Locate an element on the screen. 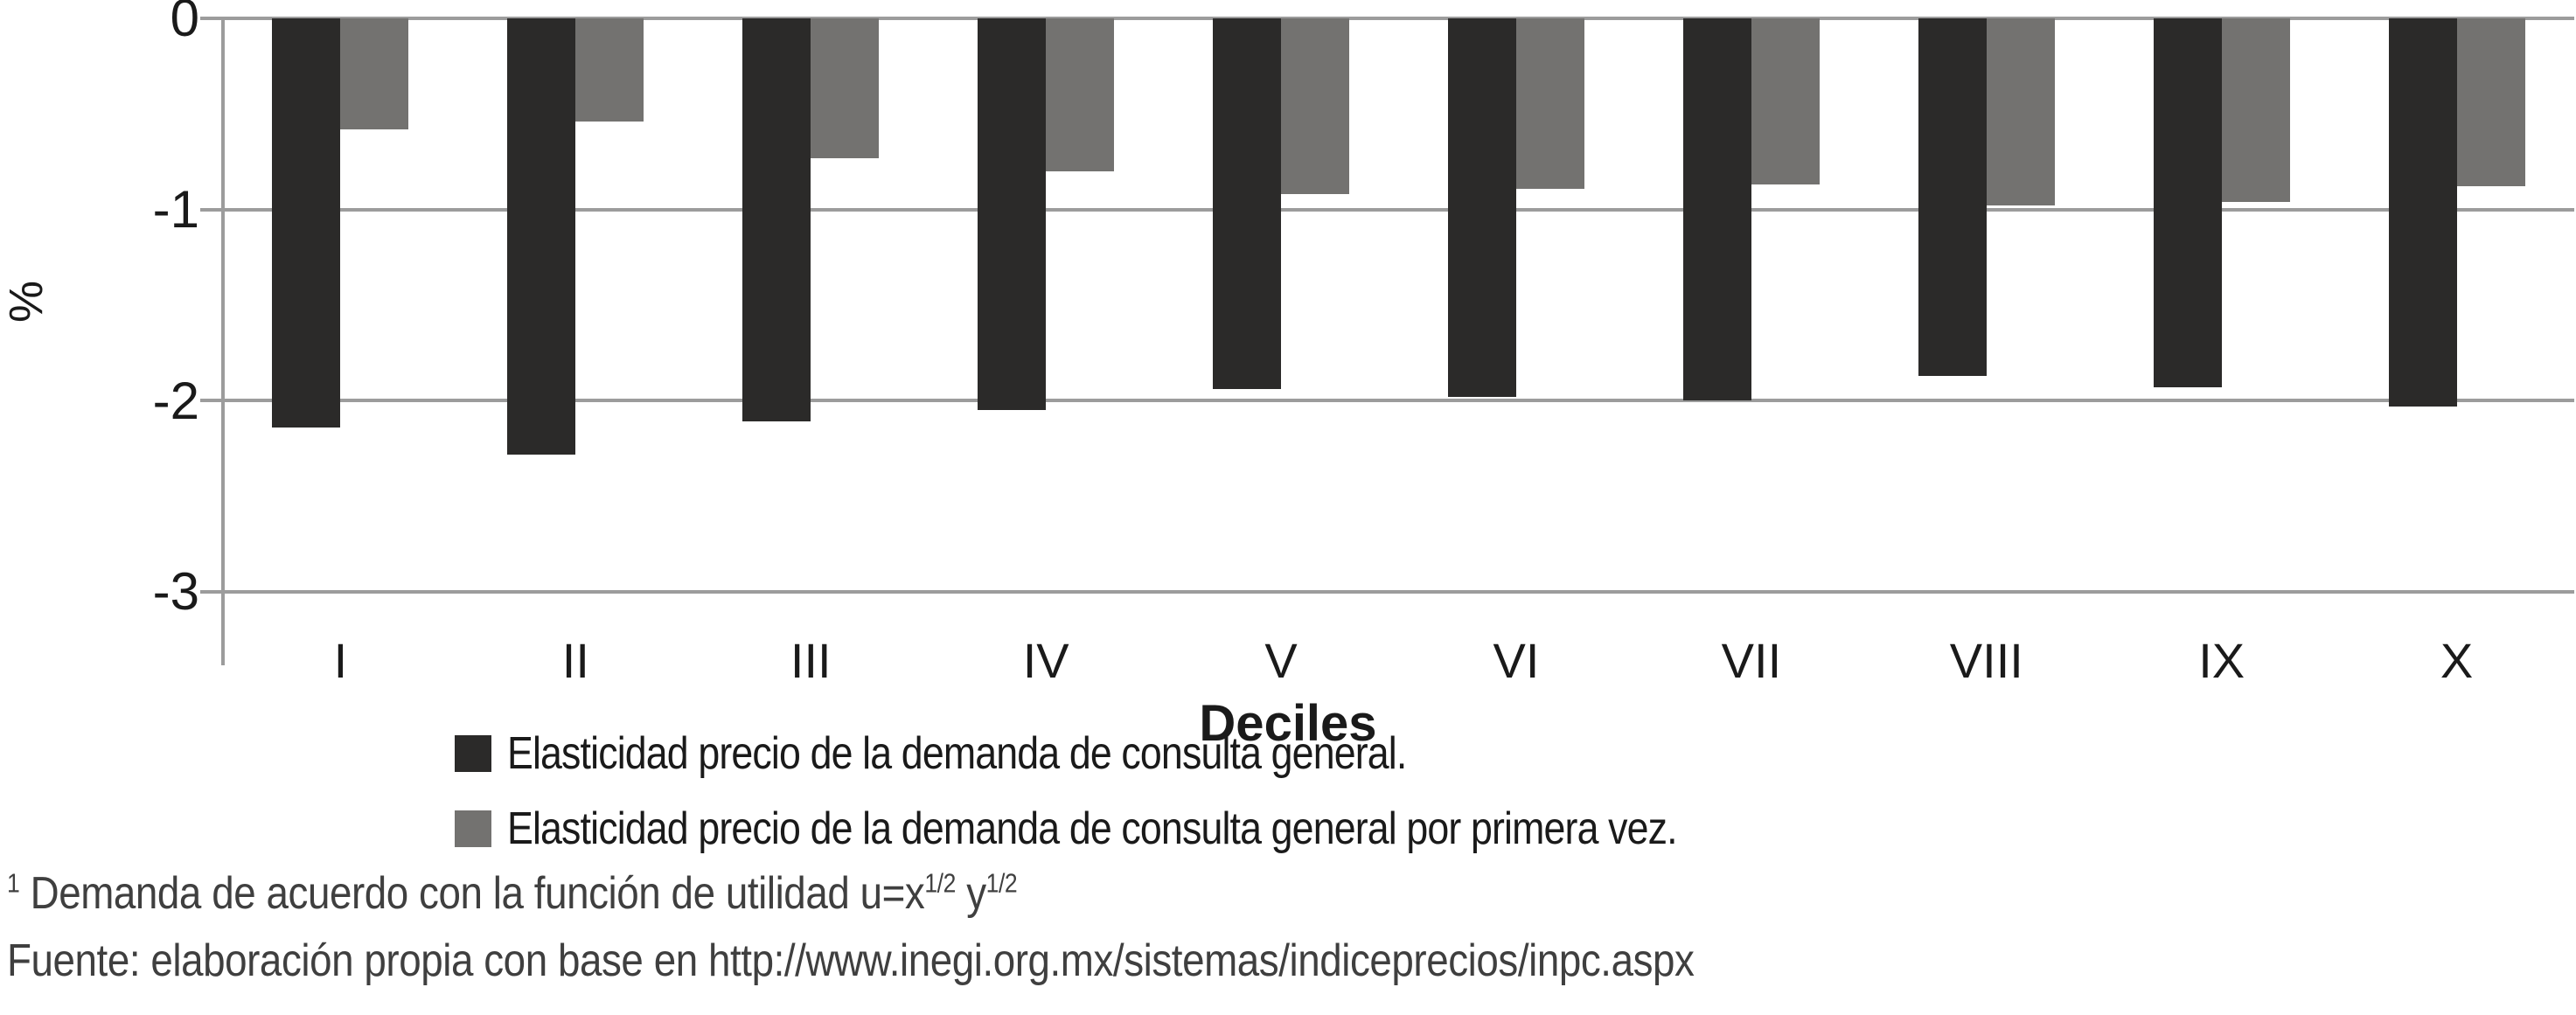 The image size is (2576, 1015). bar-group-V is located at coordinates (1281, 305).